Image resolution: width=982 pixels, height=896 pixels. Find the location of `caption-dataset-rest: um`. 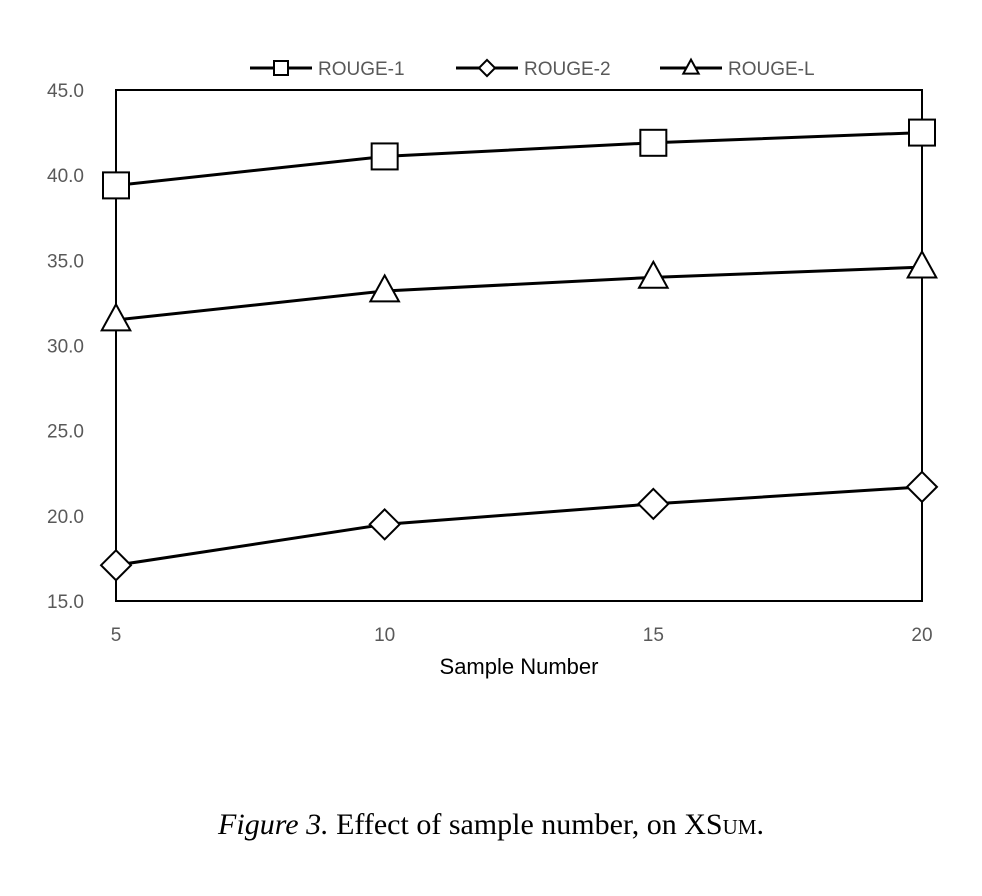

caption-dataset-rest: um is located at coordinates (739, 824).